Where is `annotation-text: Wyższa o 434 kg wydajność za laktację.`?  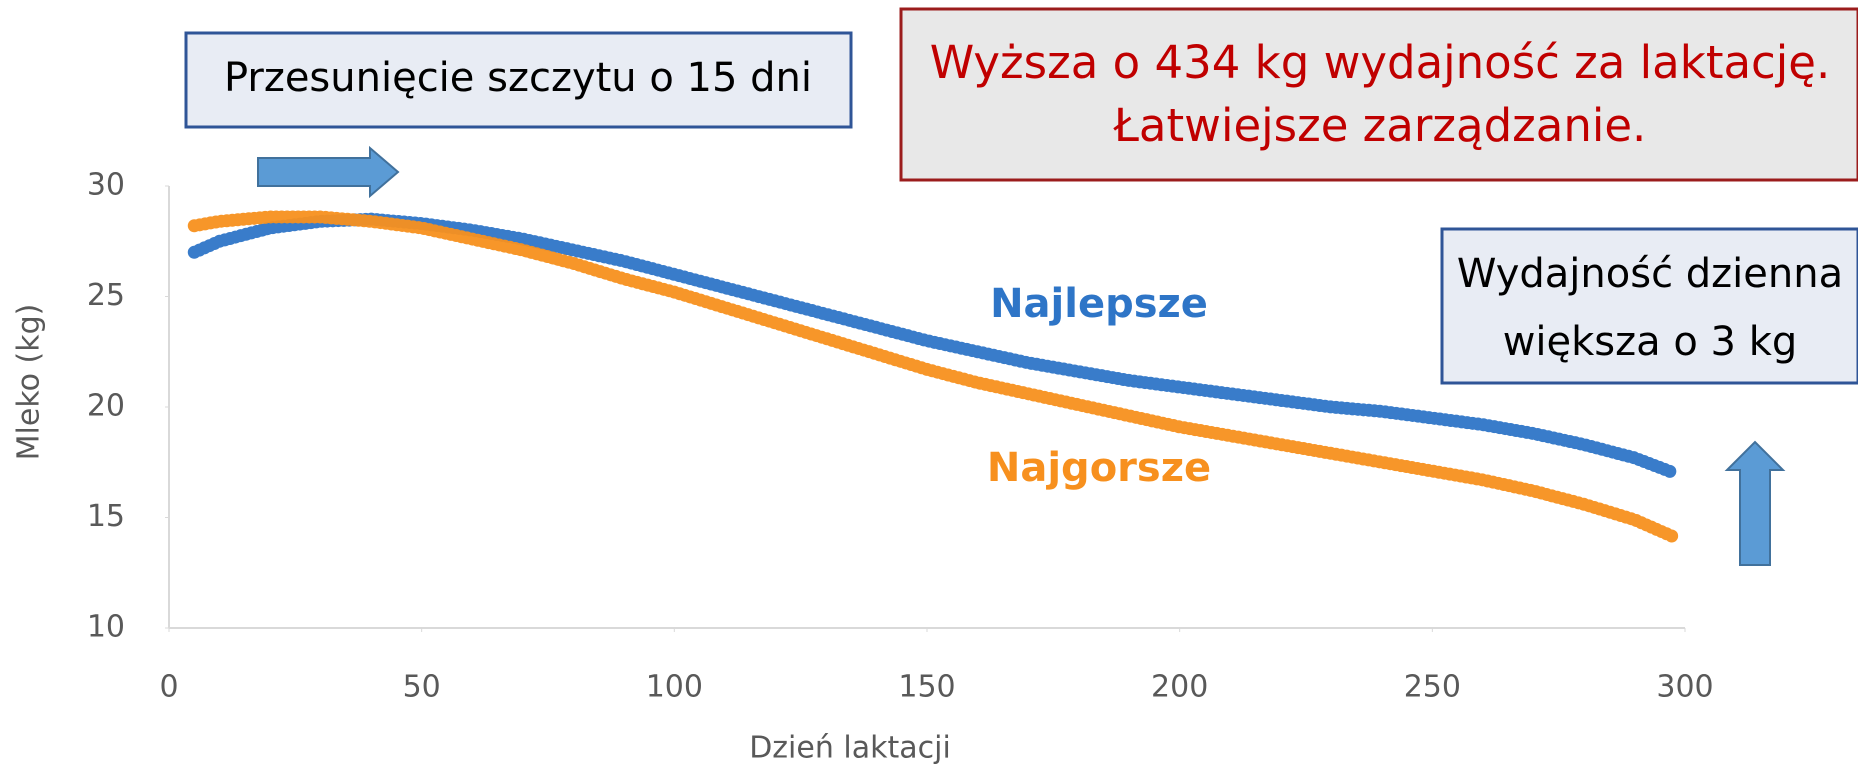 annotation-text: Wyższa o 434 kg wydajność za laktację. is located at coordinates (1380, 62).